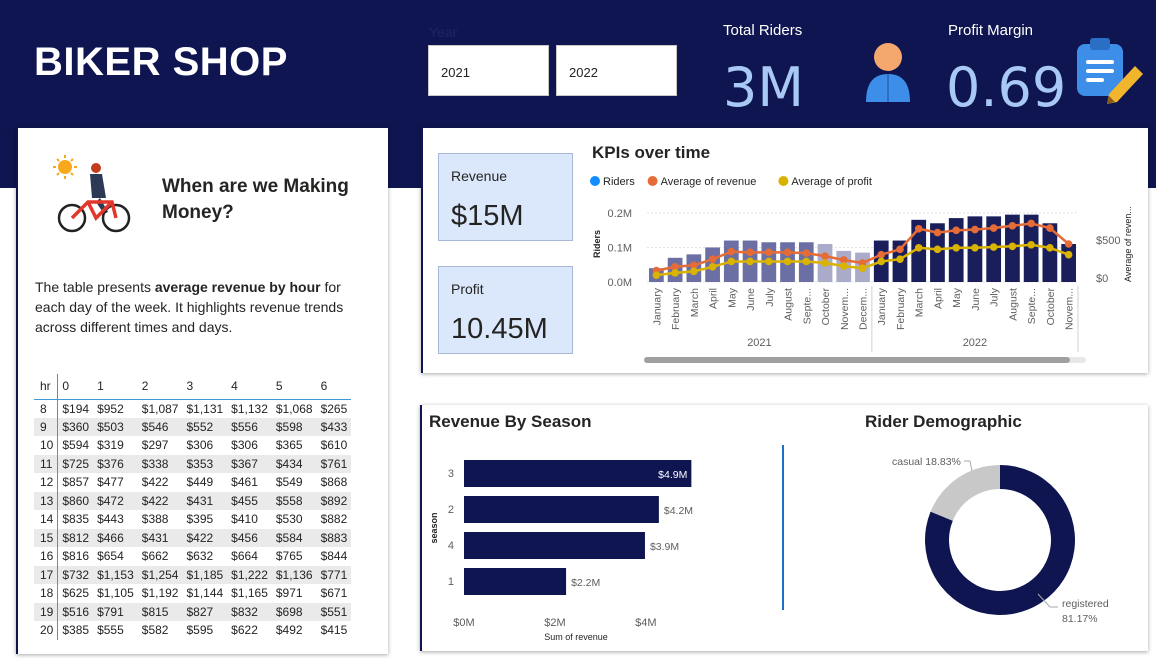 The width and height of the screenshot is (1156, 667). What do you see at coordinates (249, 611) in the screenshot?
I see `table-cell: $832` at bounding box center [249, 611].